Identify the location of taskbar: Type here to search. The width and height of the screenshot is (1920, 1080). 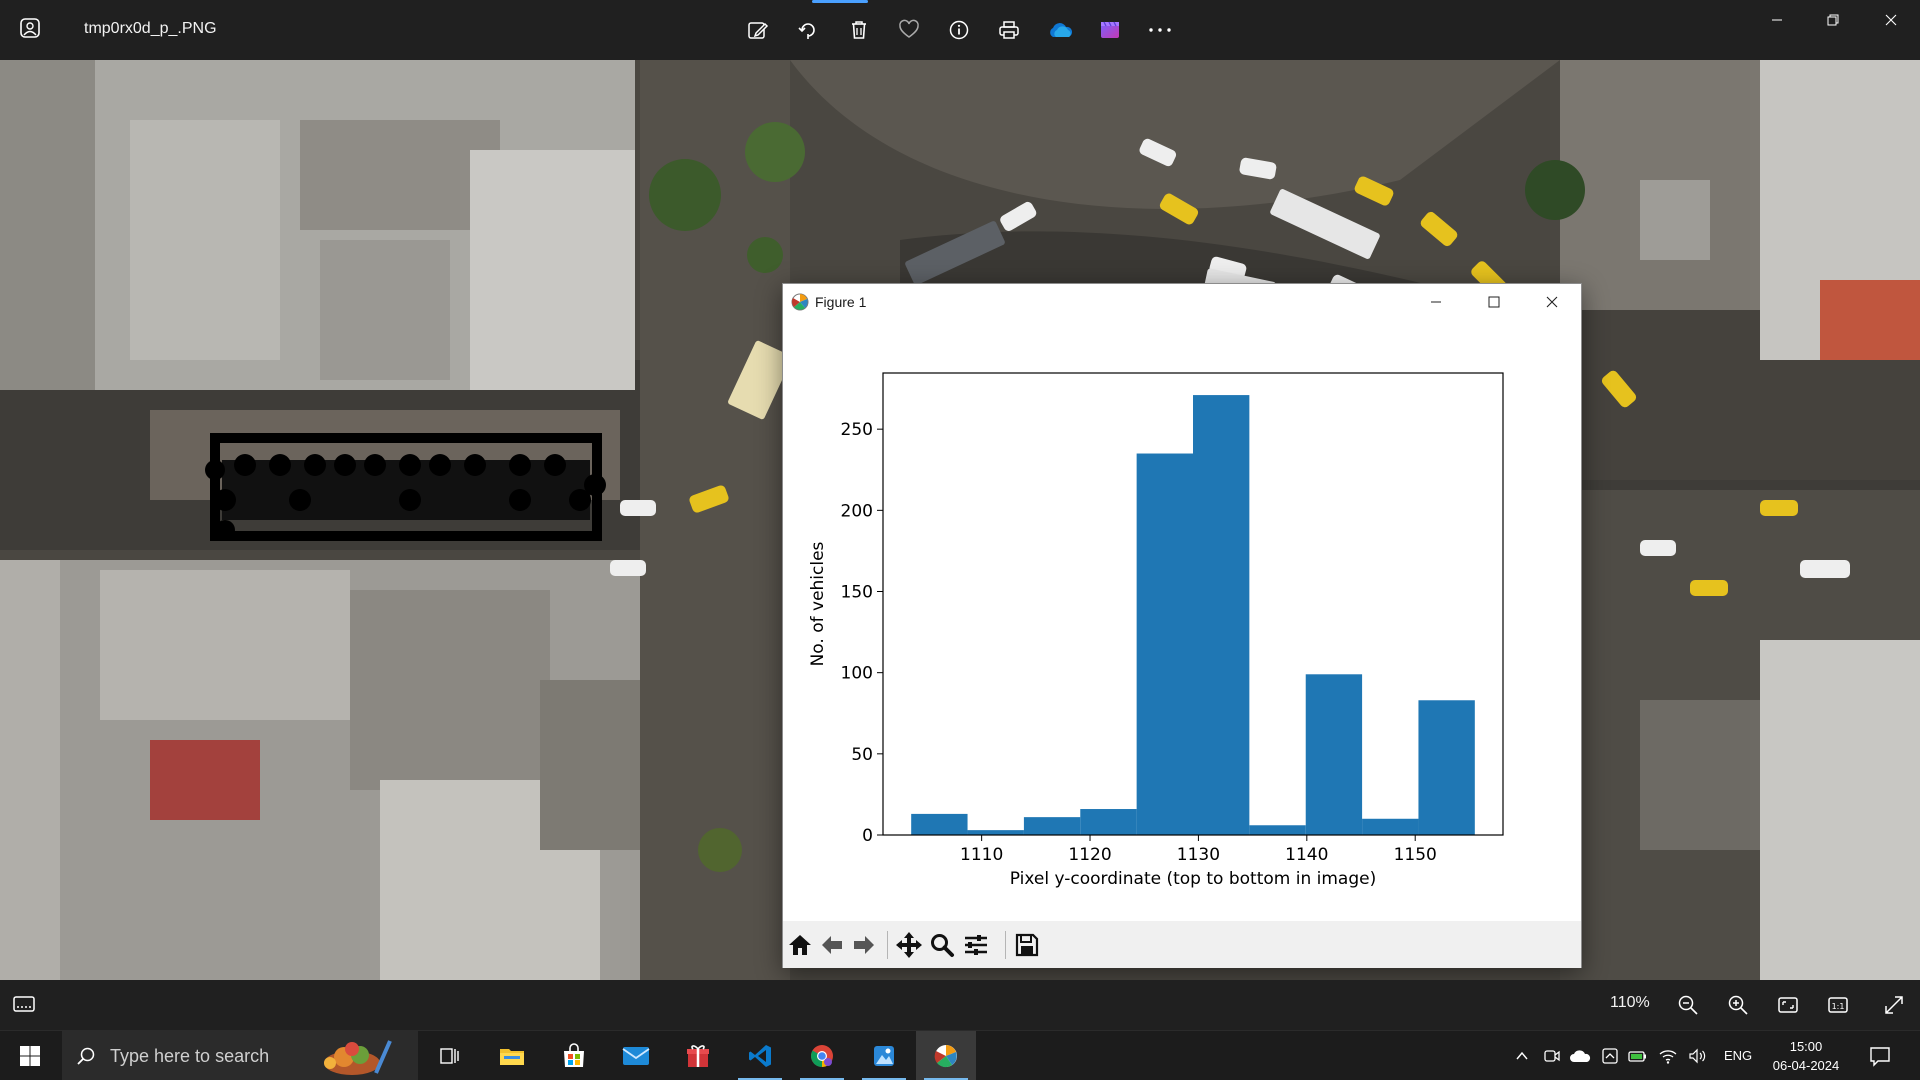
(960, 1055).